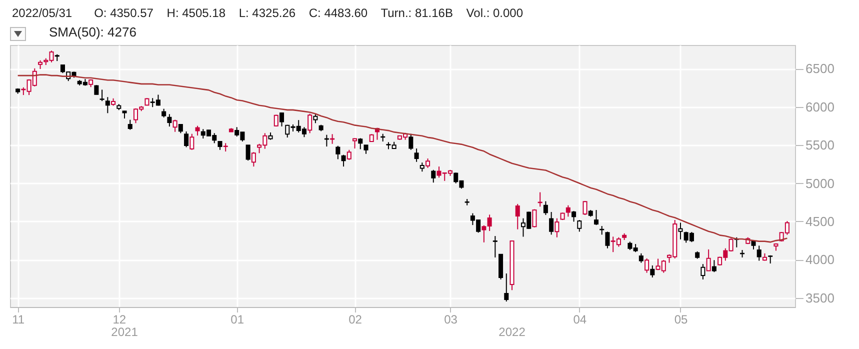 This screenshot has width=859, height=349. I want to click on text: 2021, so click(124, 332).